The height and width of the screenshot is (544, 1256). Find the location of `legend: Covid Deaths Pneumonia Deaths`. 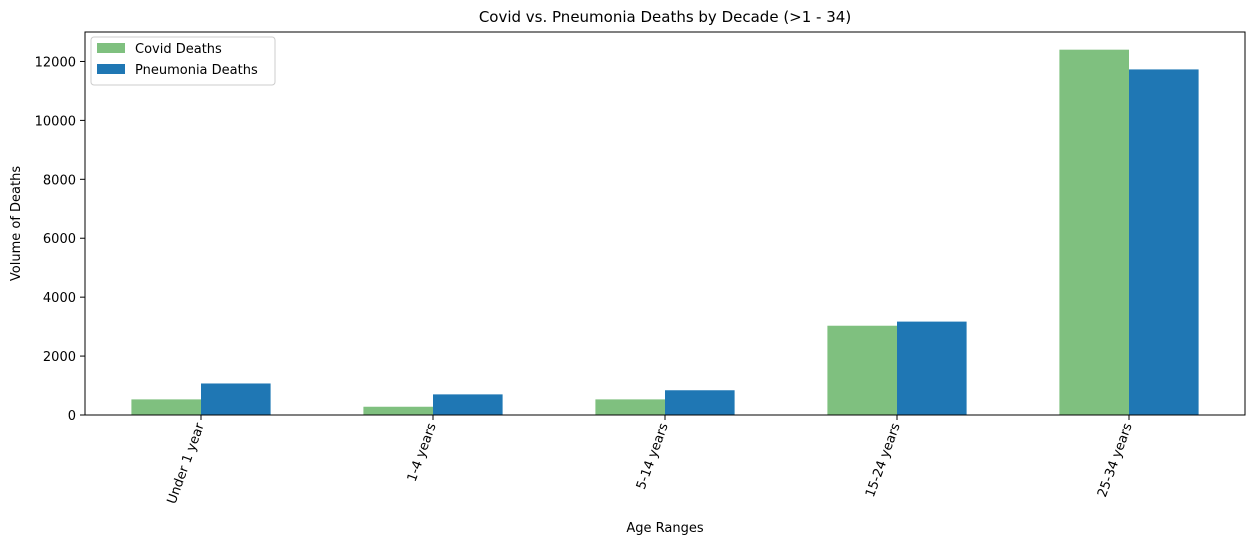

legend: Covid Deaths Pneumonia Deaths is located at coordinates (183, 61).